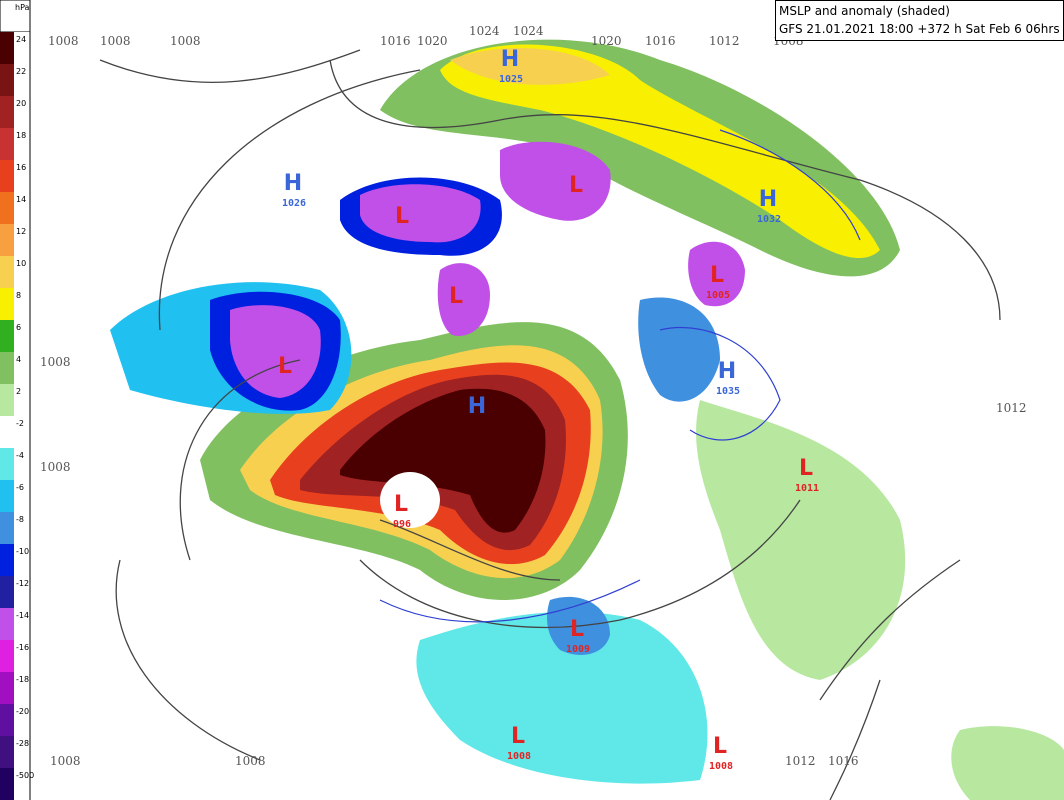 This screenshot has width=1064, height=800. What do you see at coordinates (807, 488) in the screenshot?
I see `center-value: 1011` at bounding box center [807, 488].